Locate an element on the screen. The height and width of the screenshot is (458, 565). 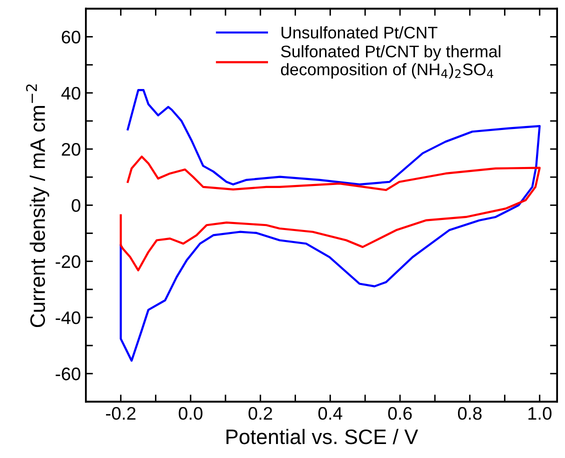
x-tick-label: 0.8 is located at coordinates (470, 413).